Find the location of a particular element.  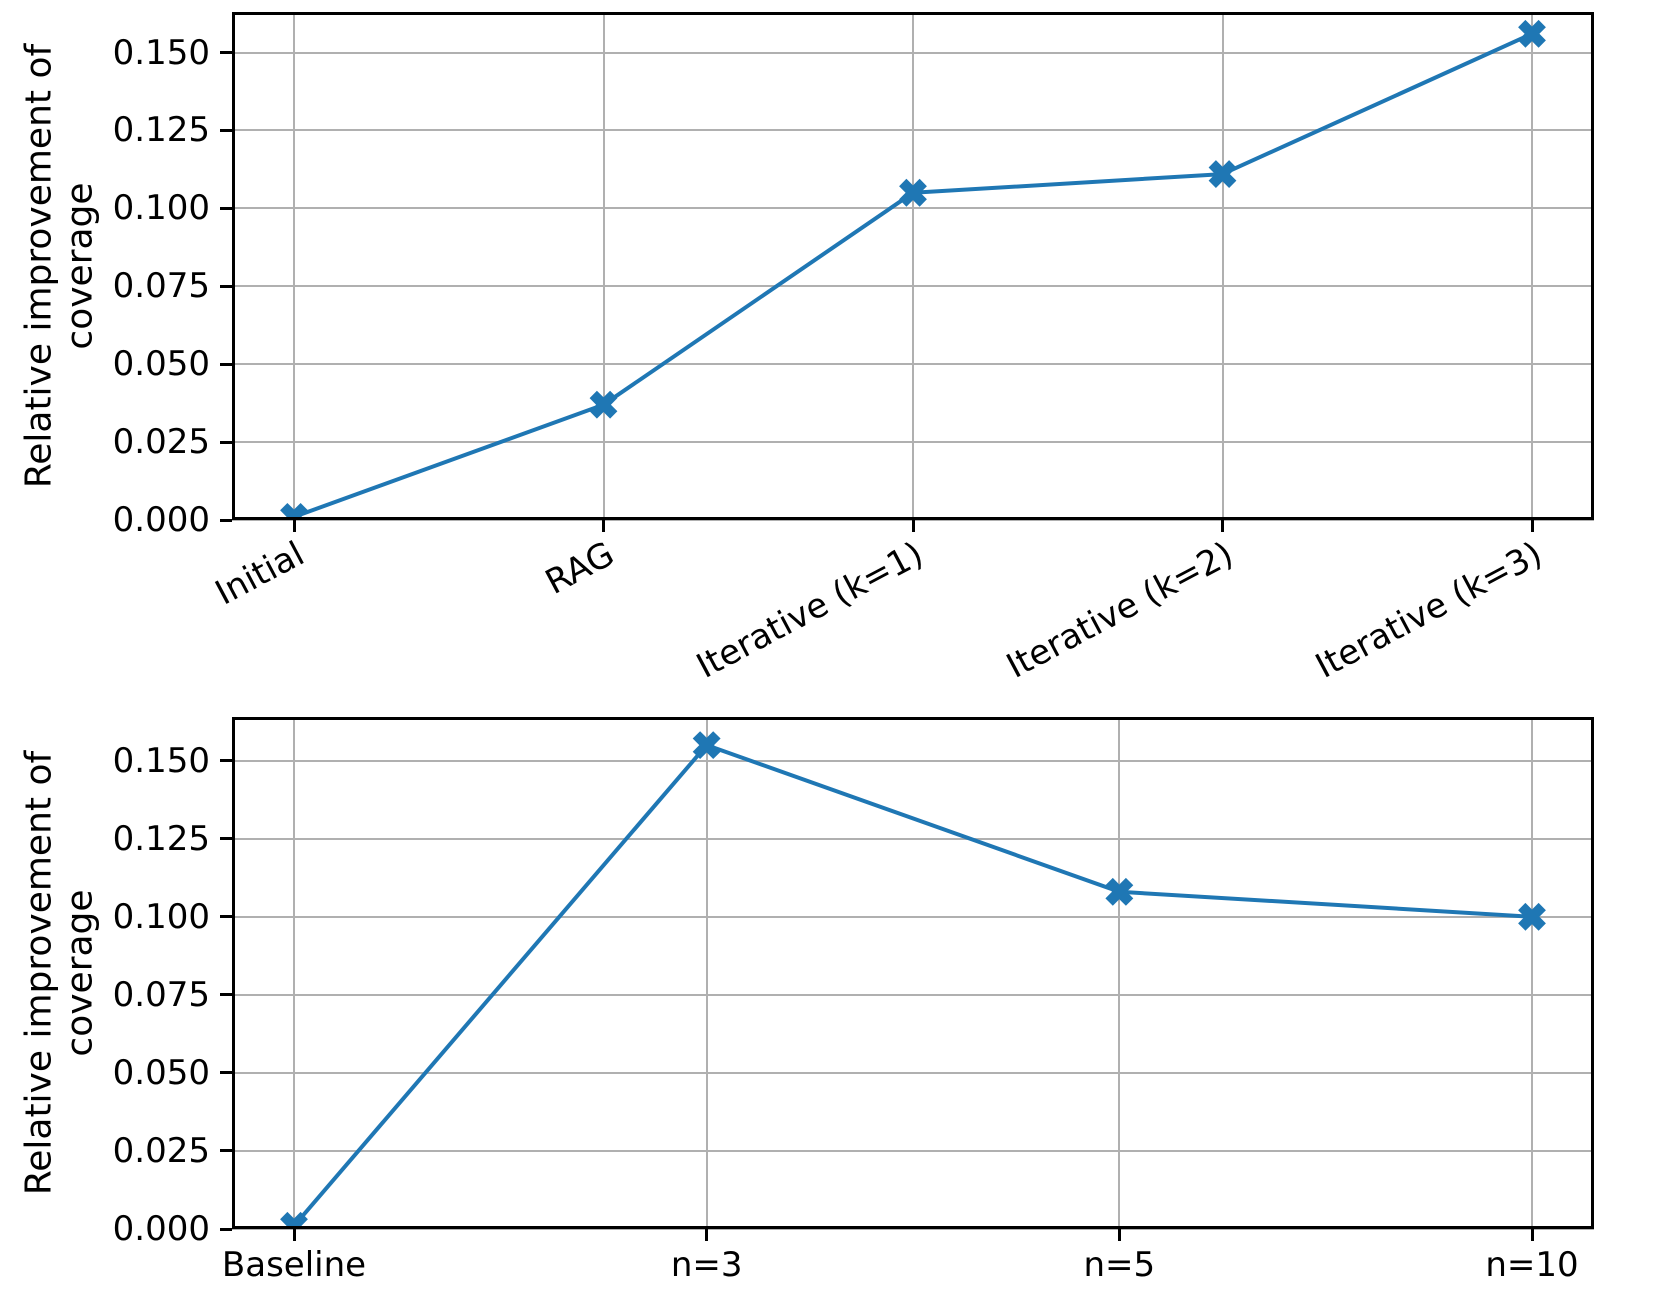

x-tick-label: n=10 is located at coordinates (1532, 1265).